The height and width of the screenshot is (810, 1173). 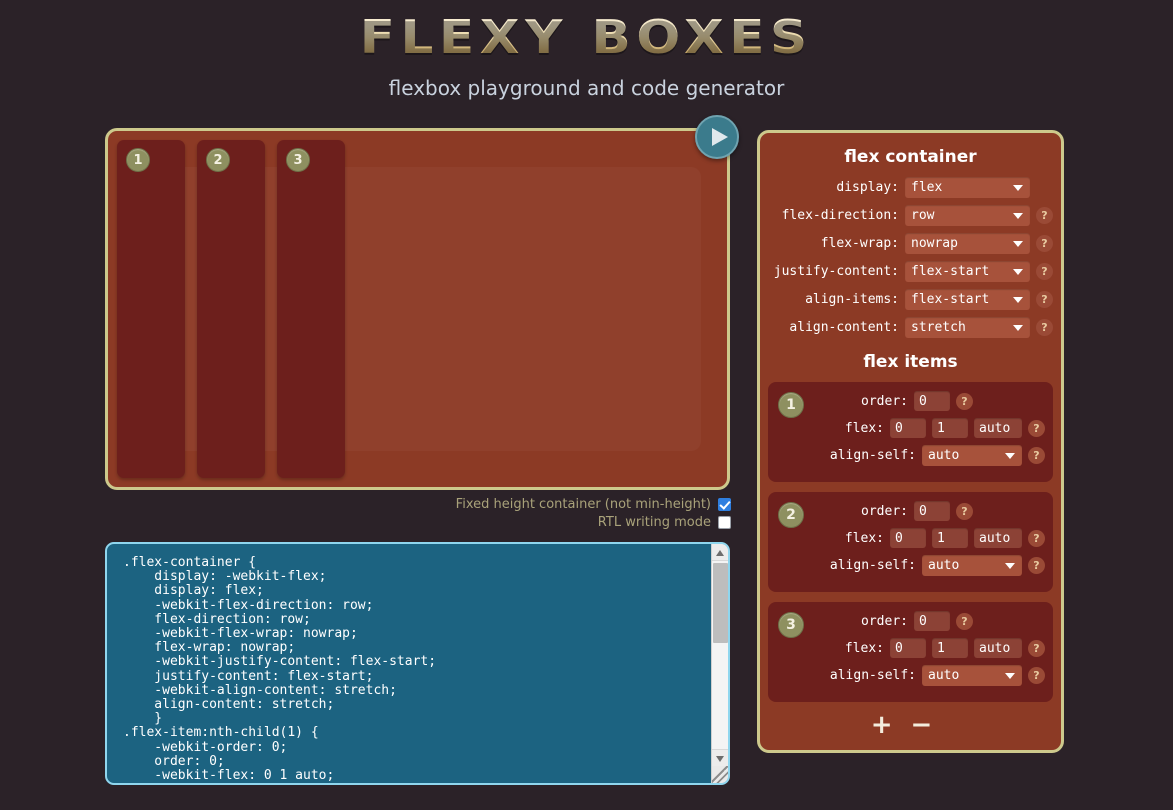 I want to click on option-rtl-label: RTL writing mode, so click(x=654, y=522).